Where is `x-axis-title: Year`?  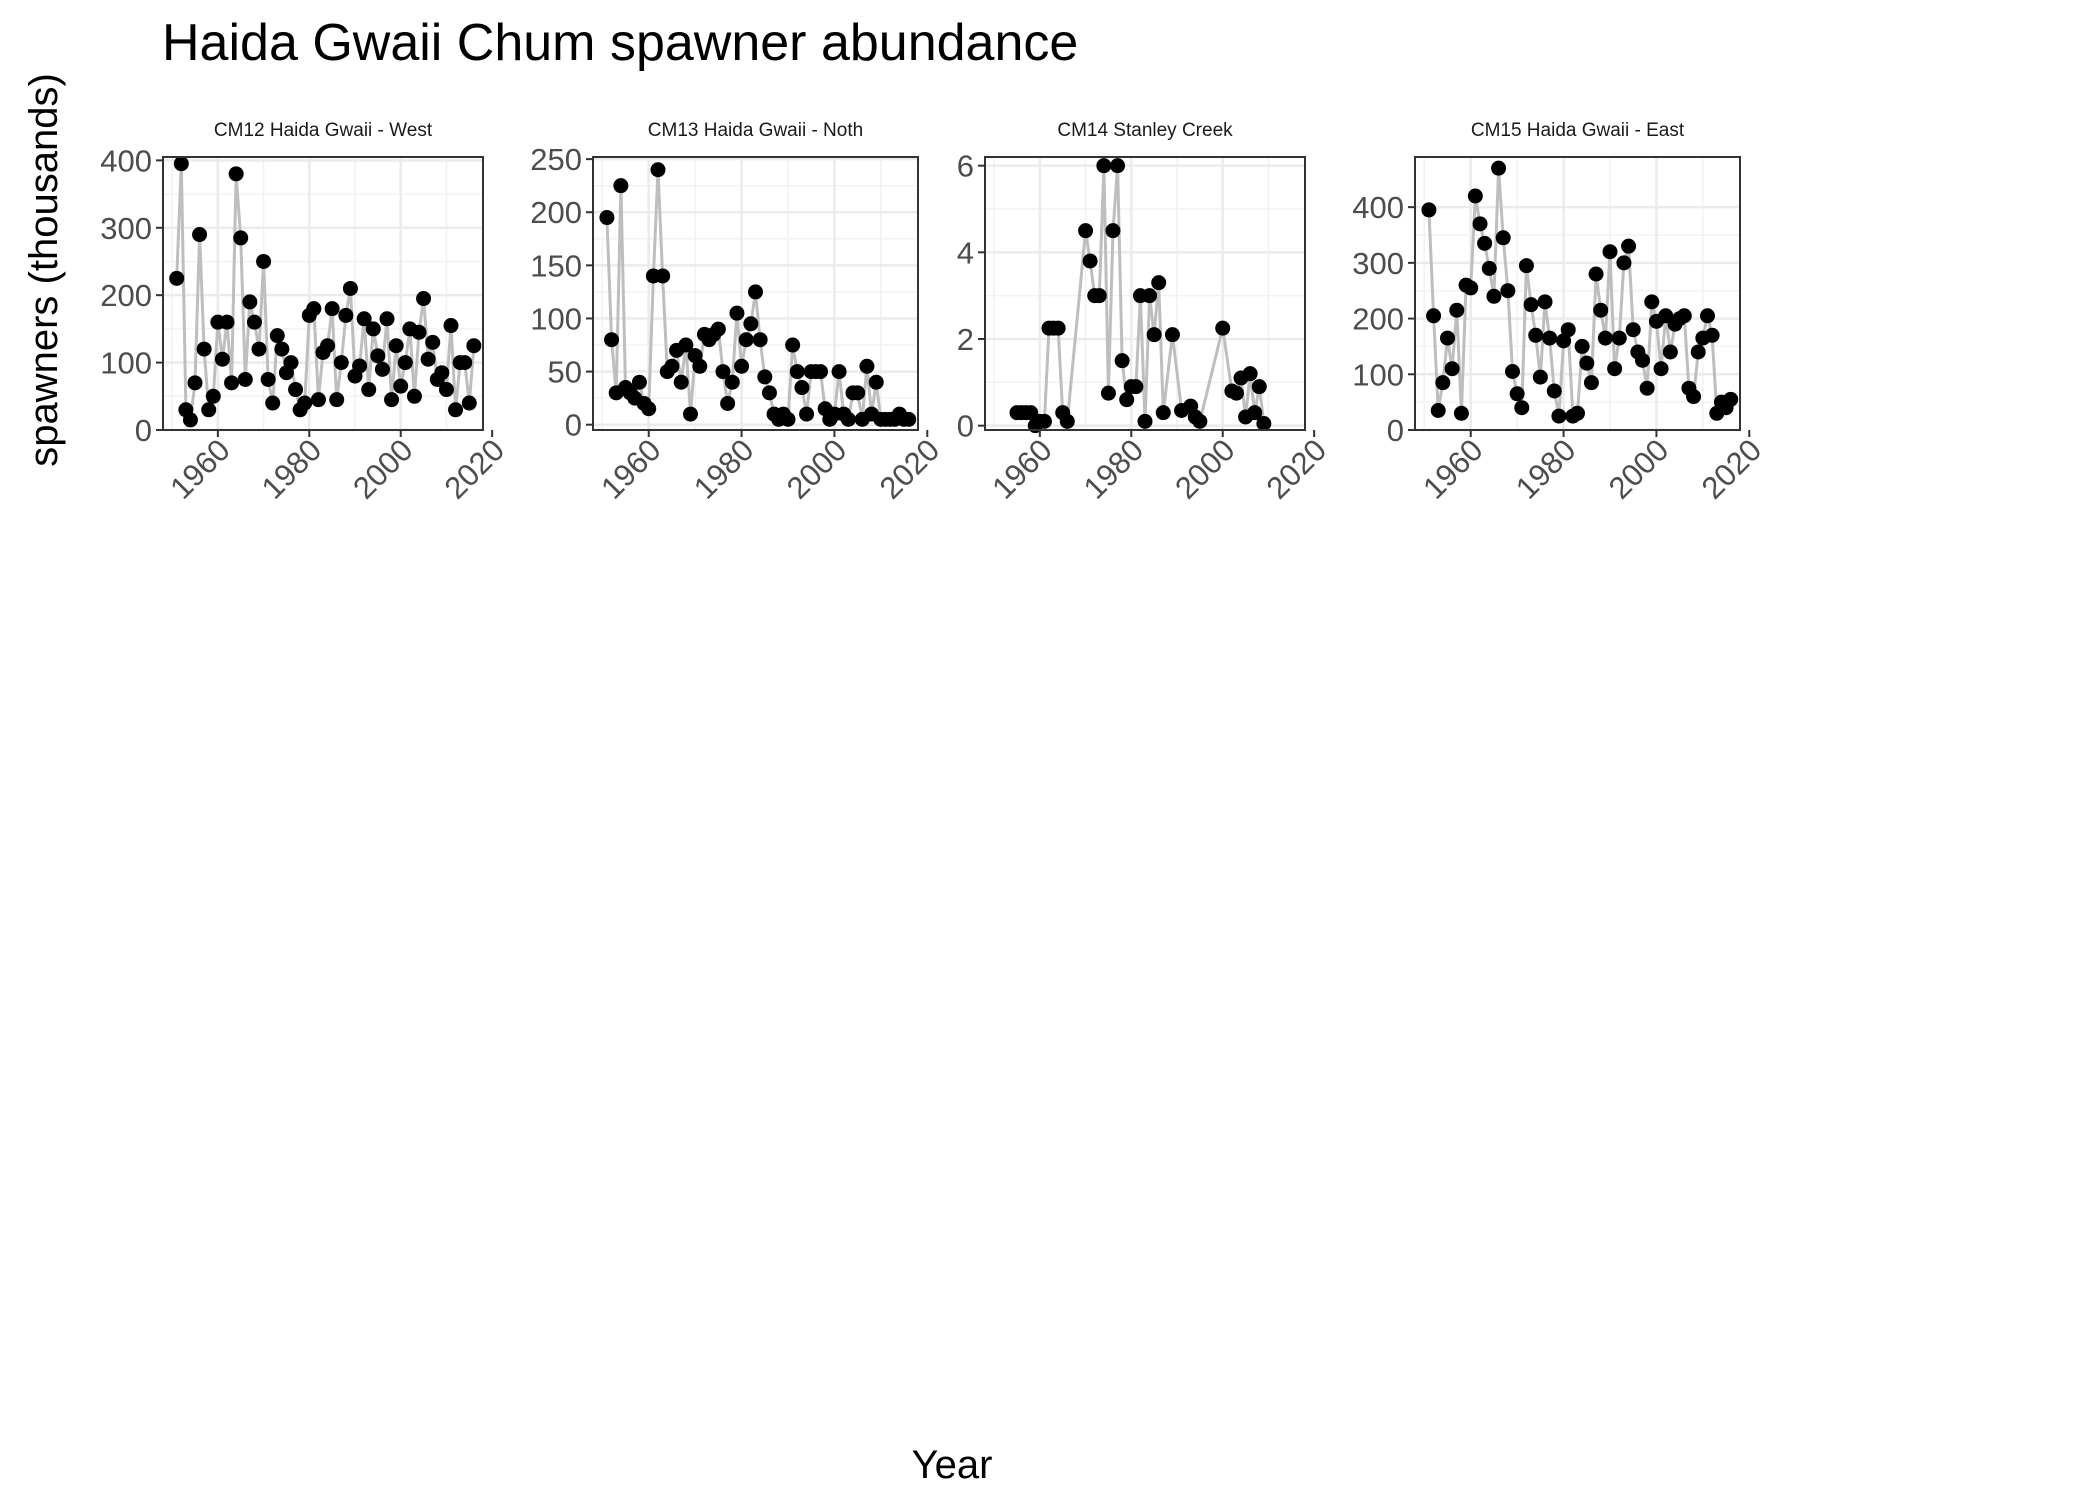
x-axis-title: Year is located at coordinates (952, 1465).